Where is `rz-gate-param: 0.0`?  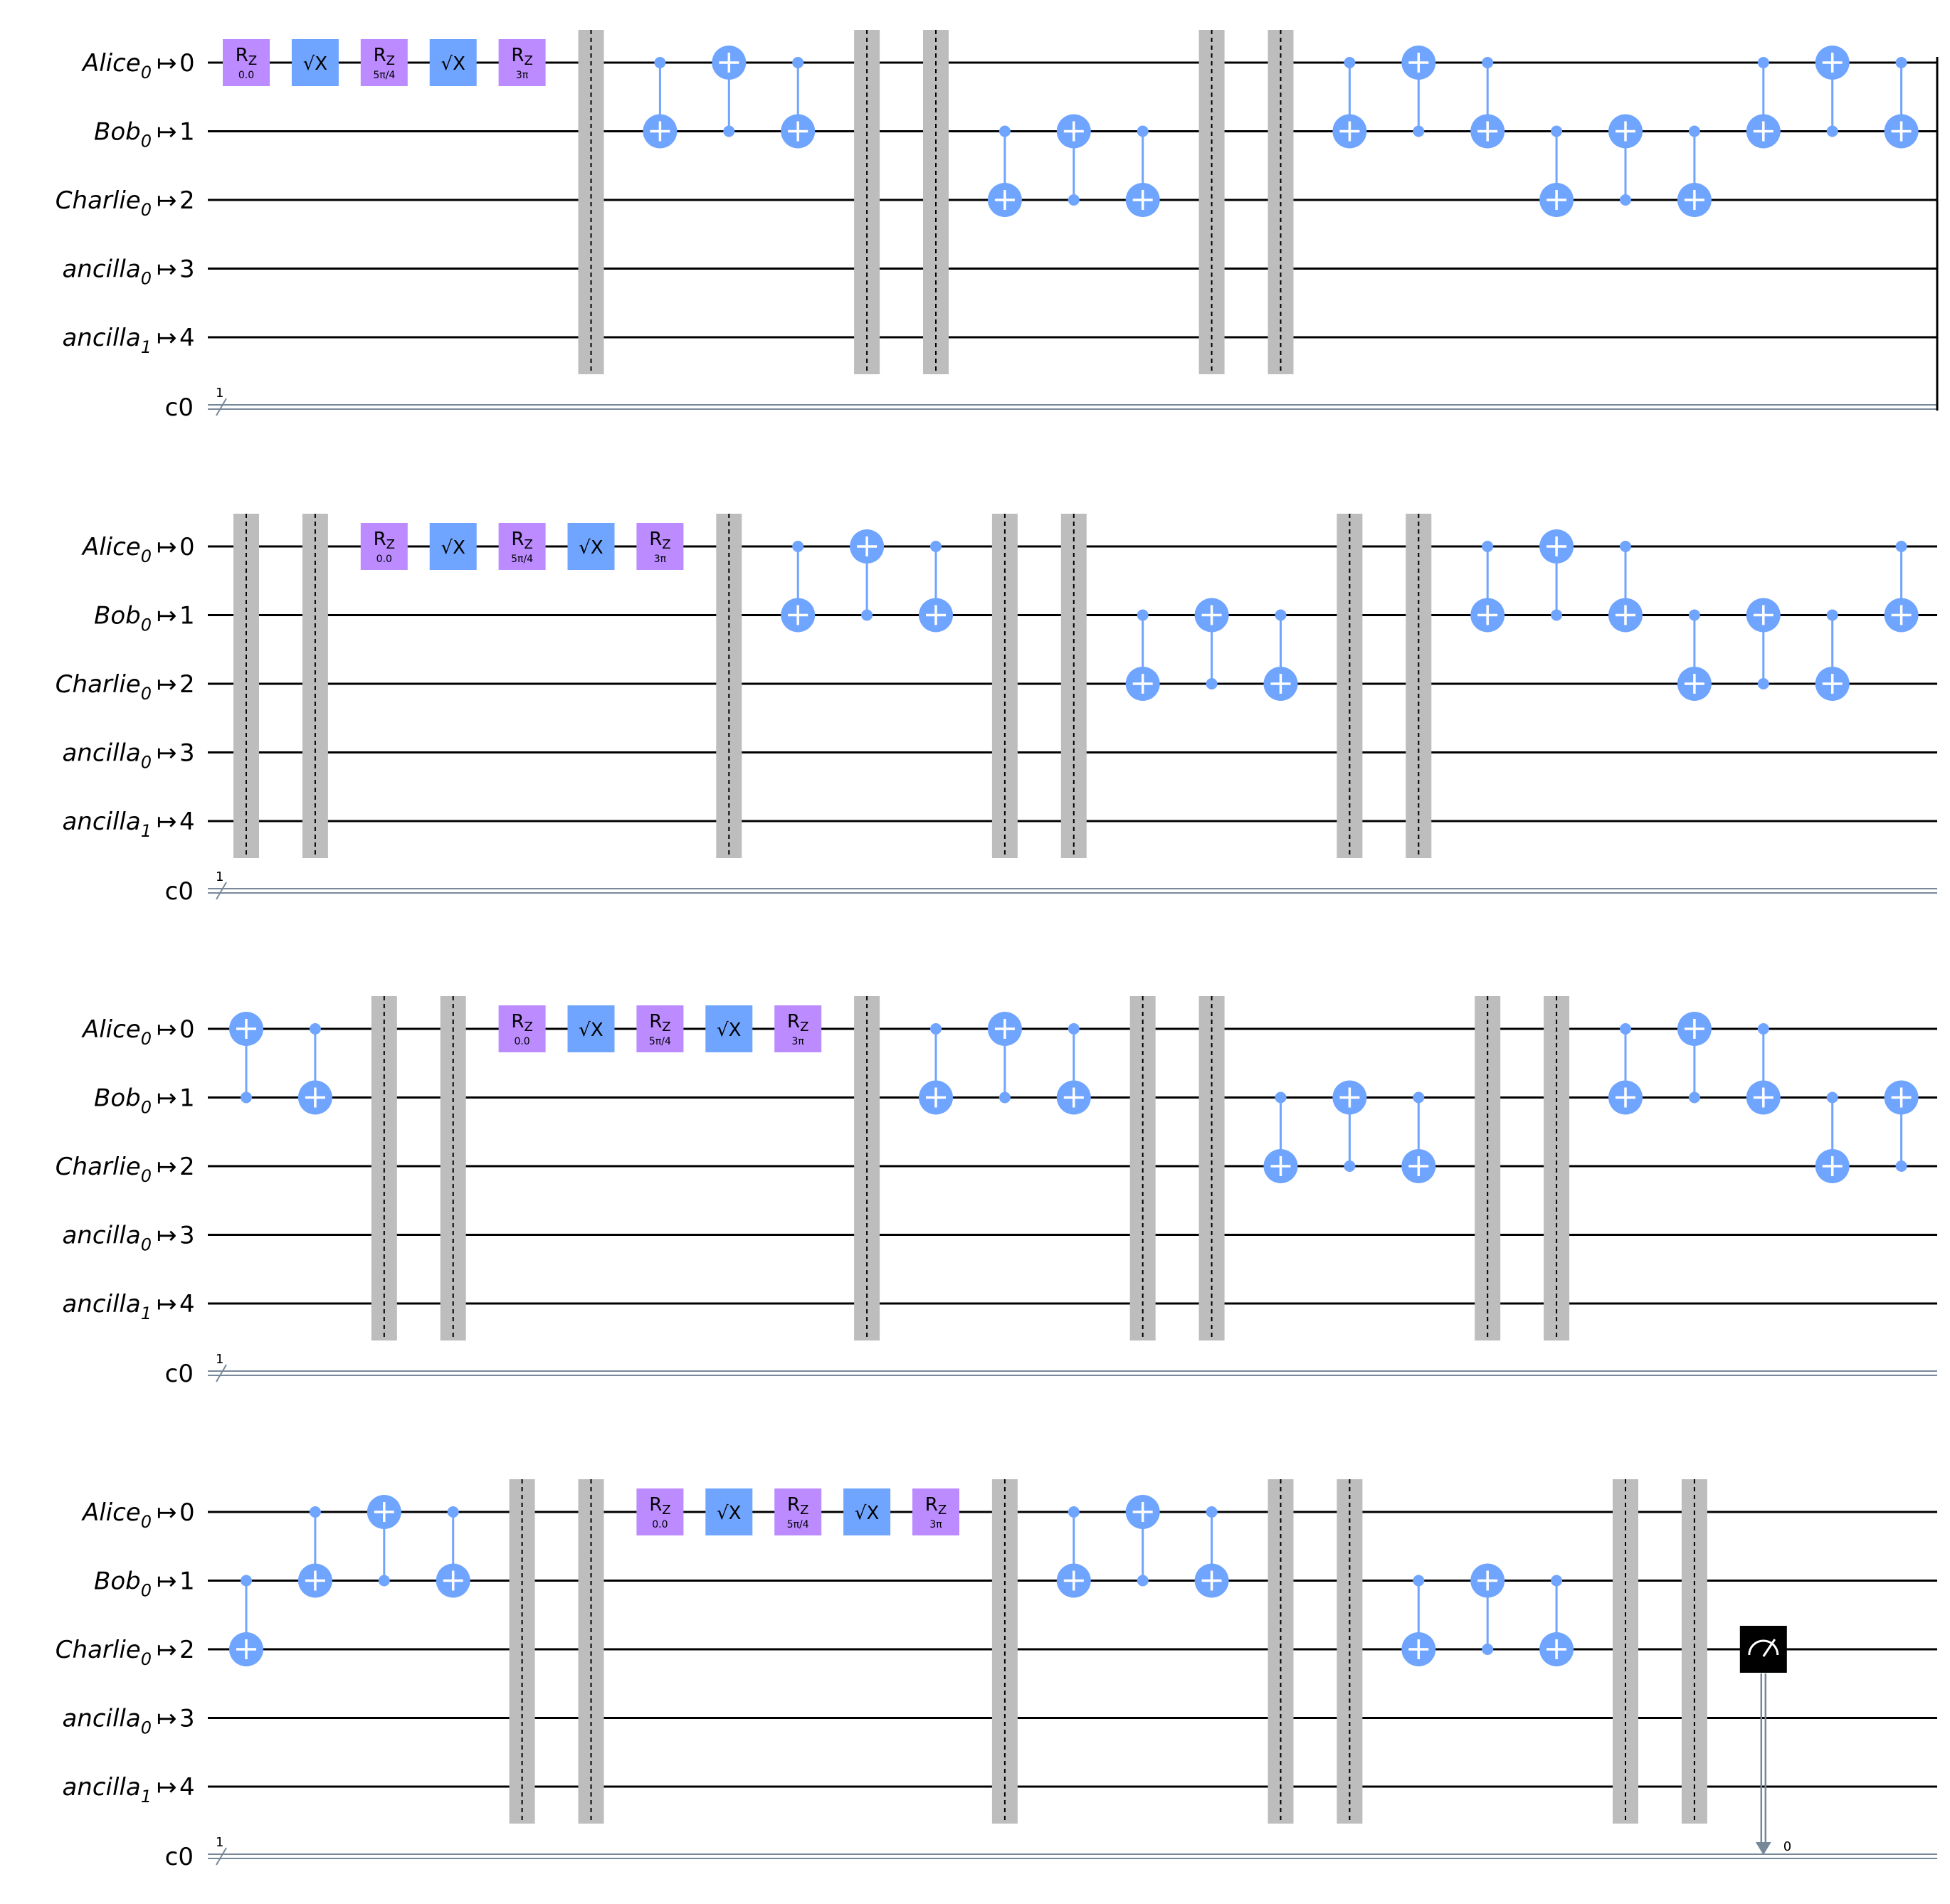 rz-gate-param: 0.0 is located at coordinates (660, 1524).